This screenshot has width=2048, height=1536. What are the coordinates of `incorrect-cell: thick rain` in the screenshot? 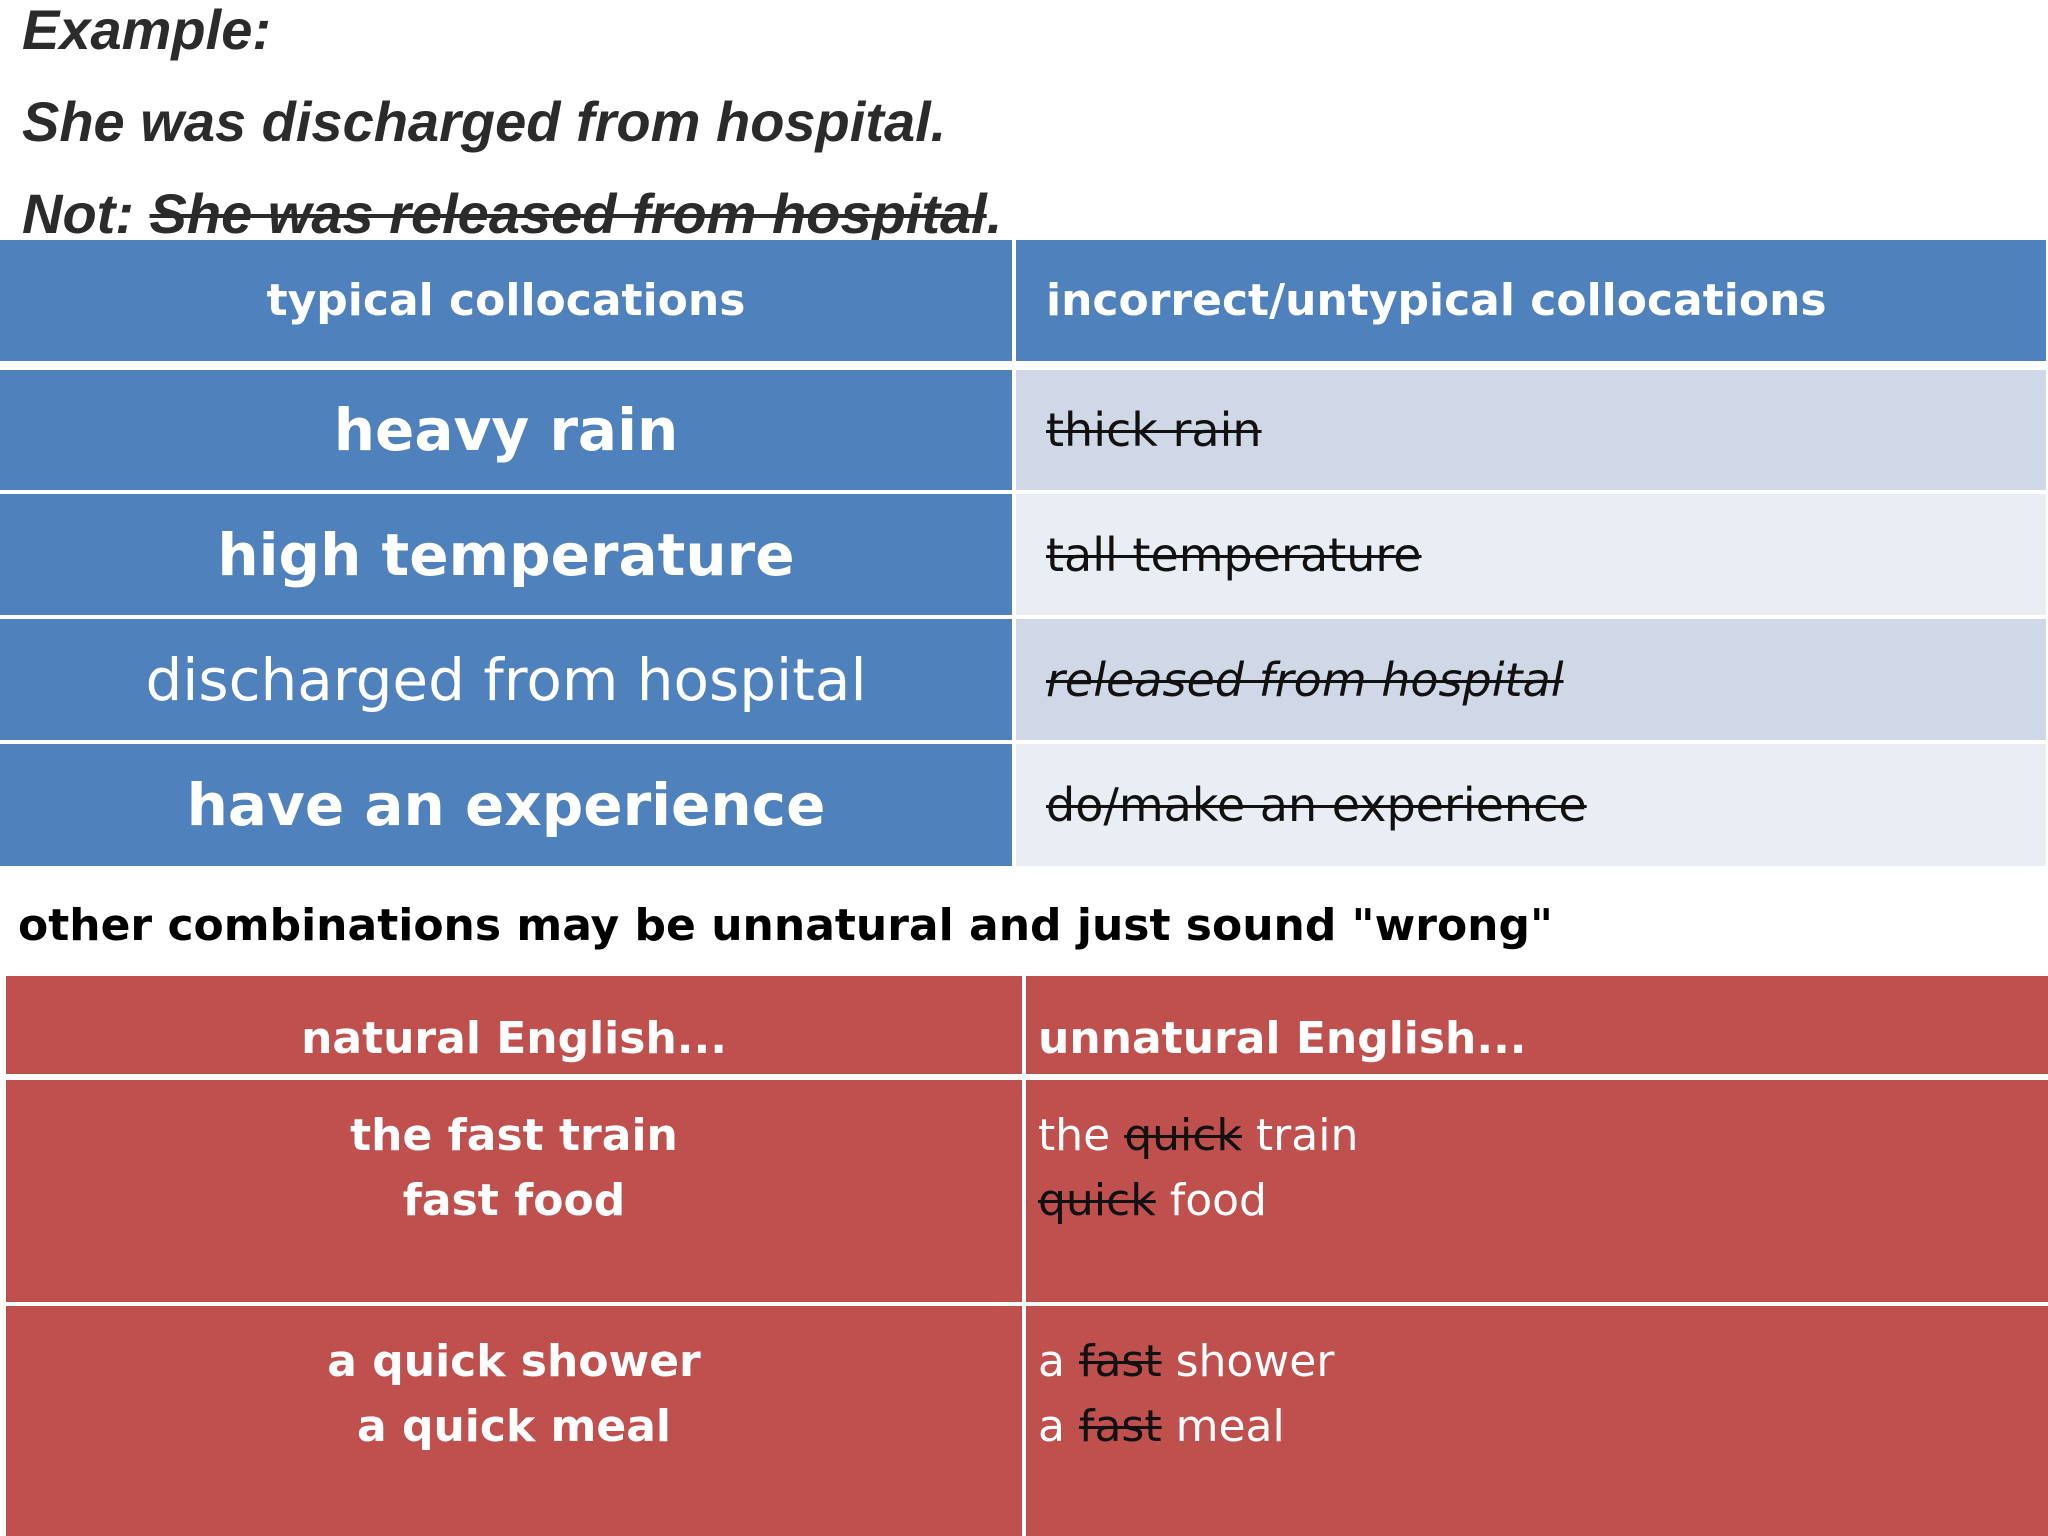 It's located at (1531, 430).